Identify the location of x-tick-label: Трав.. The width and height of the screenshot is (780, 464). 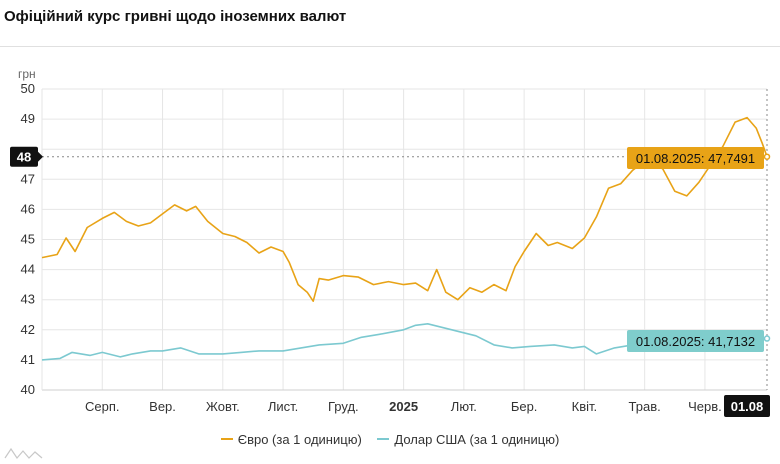
(645, 406).